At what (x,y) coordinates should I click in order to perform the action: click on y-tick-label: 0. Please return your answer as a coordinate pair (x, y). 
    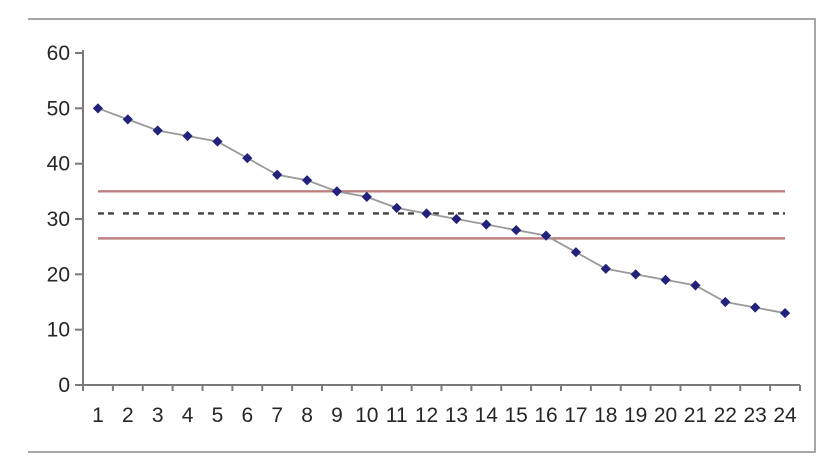
    Looking at the image, I should click on (64, 385).